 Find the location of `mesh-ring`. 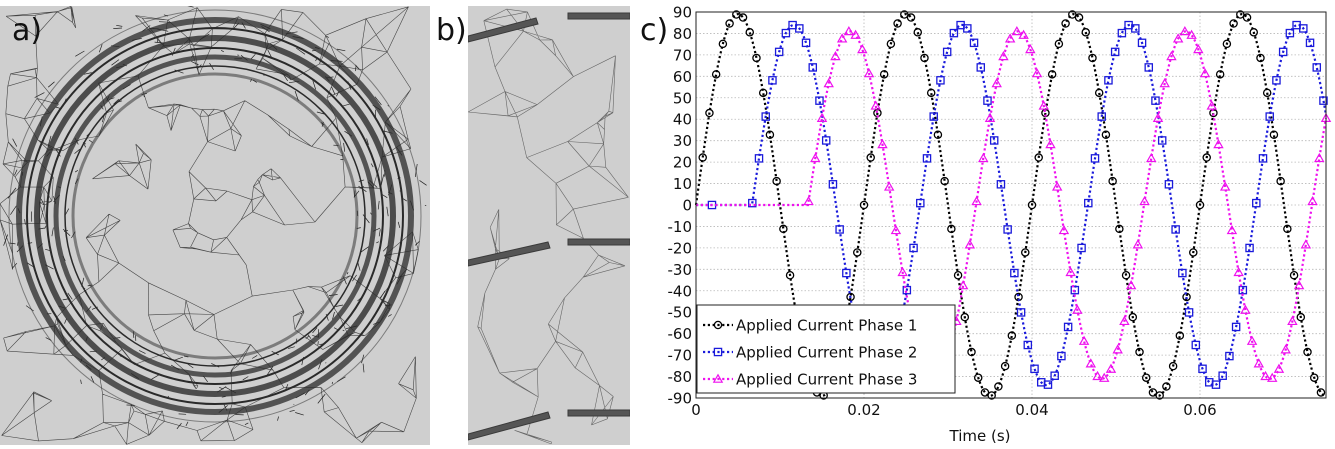

mesh-ring is located at coordinates (215, 216).